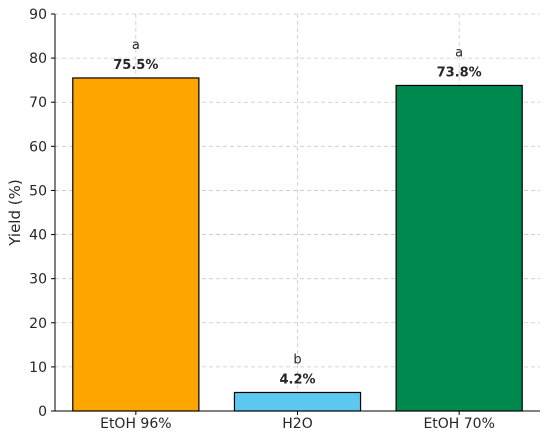 The height and width of the screenshot is (432, 550). What do you see at coordinates (38, 191) in the screenshot?
I see `y-tick-label: 50` at bounding box center [38, 191].